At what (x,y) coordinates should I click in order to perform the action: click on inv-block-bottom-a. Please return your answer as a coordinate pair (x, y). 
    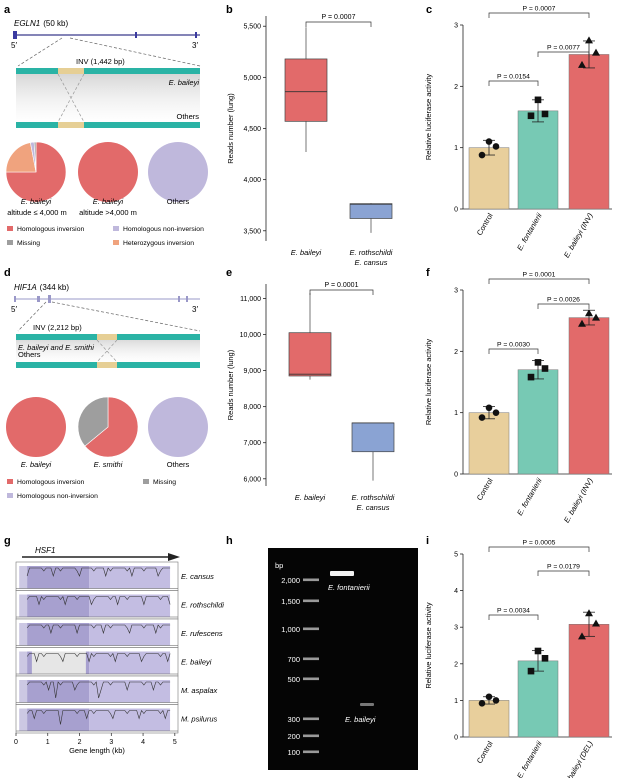
    Looking at the image, I should click on (71, 125).